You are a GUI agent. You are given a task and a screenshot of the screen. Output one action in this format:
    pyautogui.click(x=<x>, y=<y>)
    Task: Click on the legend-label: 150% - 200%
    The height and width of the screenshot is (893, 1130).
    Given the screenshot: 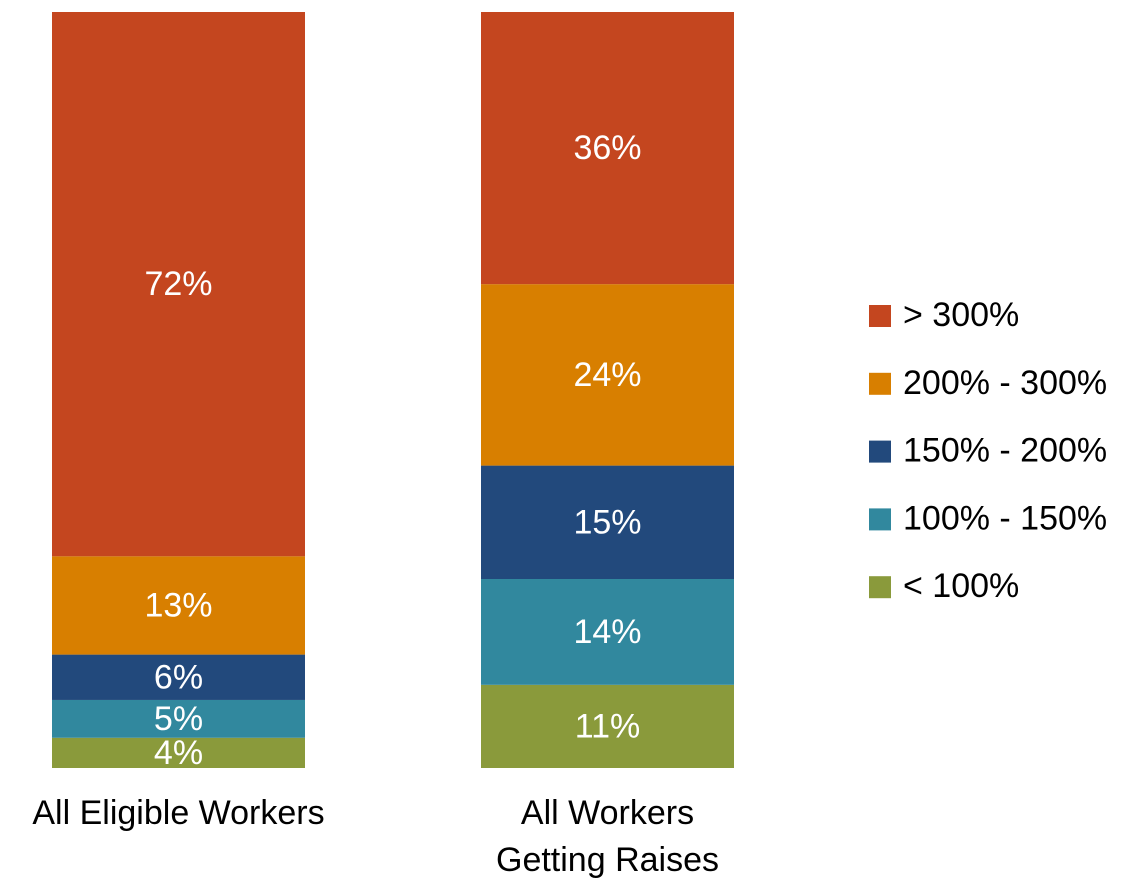 What is the action you would take?
    pyautogui.click(x=1005, y=451)
    